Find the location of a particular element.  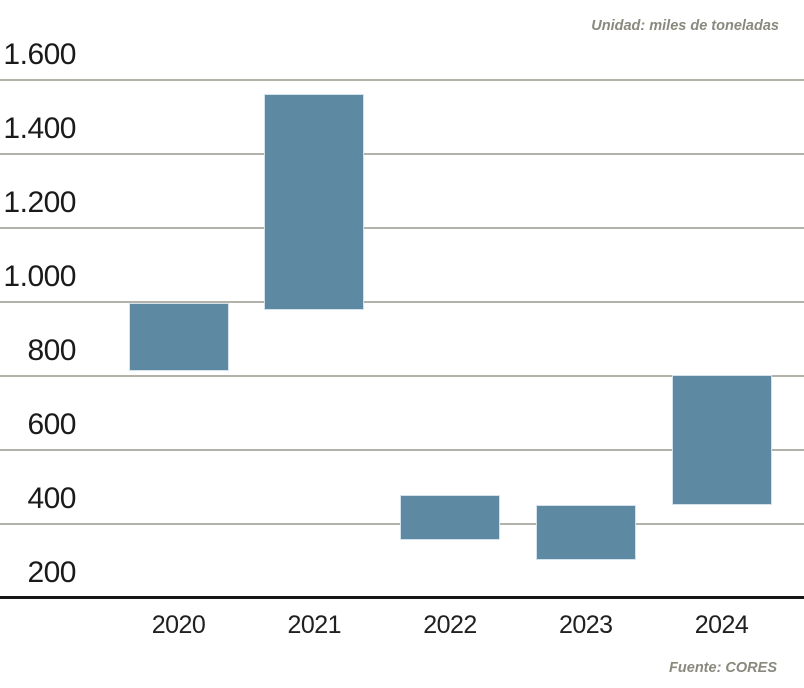

x-axis-tick-label-2021: 2021 is located at coordinates (314, 625).